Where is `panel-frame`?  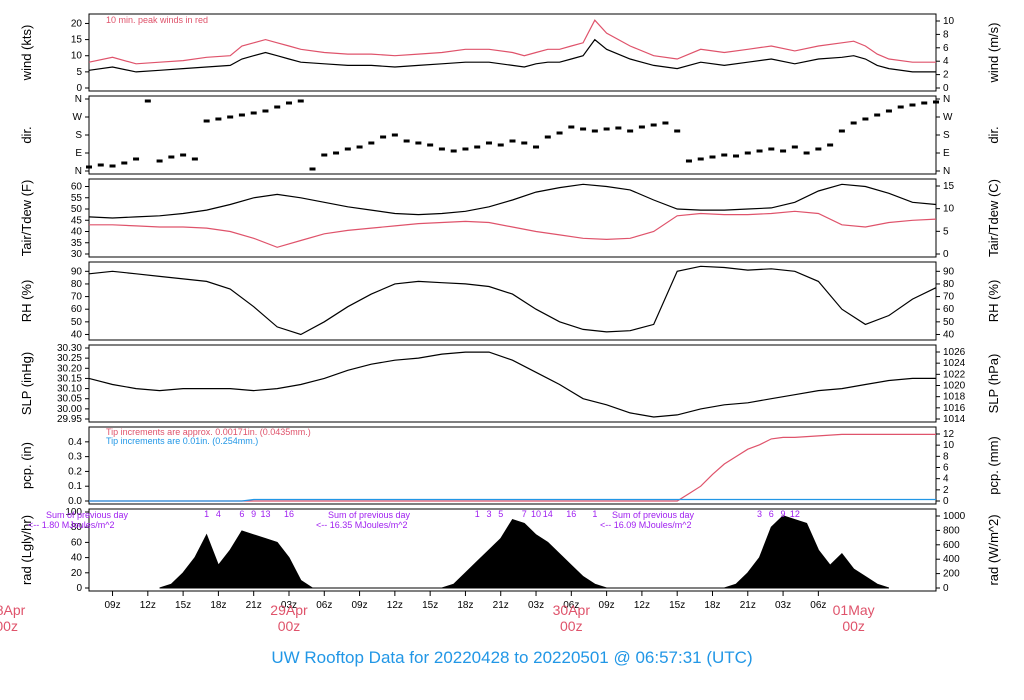 panel-frame is located at coordinates (512, 52).